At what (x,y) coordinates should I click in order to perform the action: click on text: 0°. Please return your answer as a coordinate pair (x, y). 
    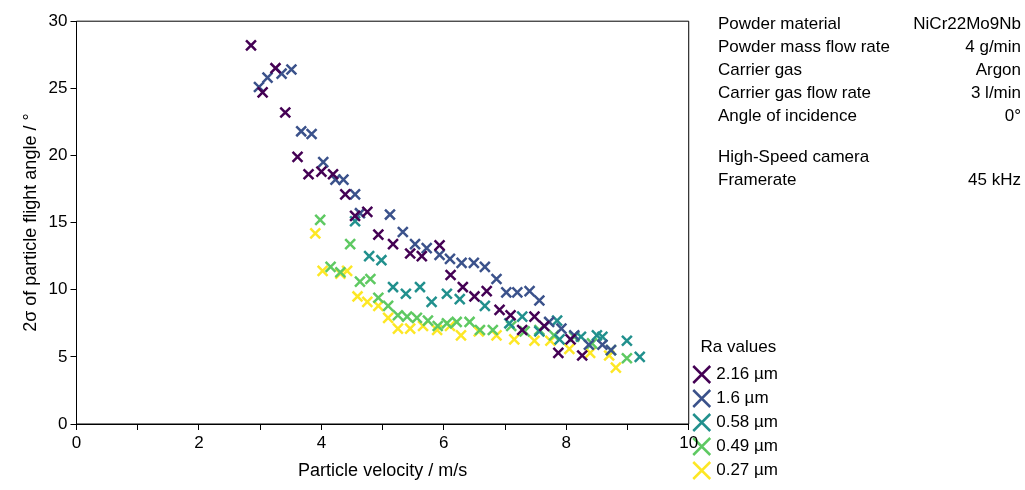
    Looking at the image, I should click on (1012, 116).